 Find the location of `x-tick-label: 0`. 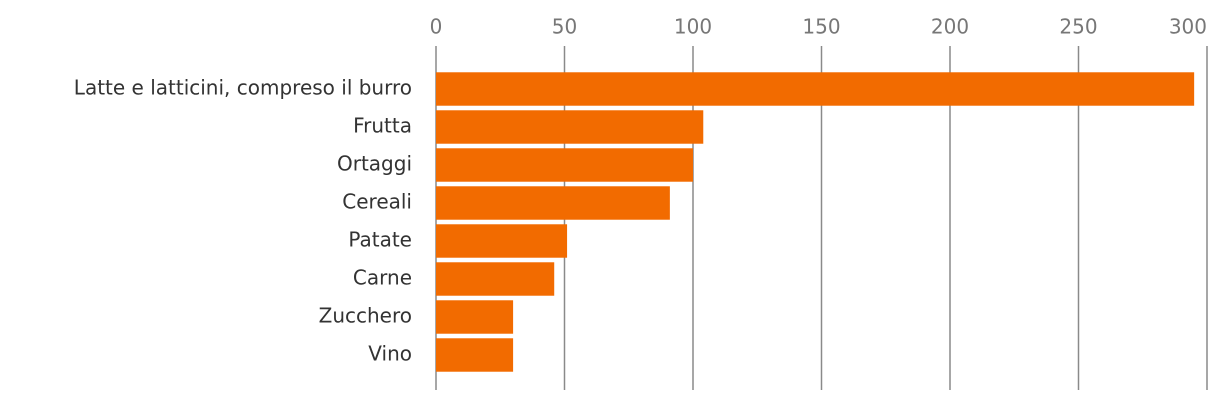

x-tick-label: 0 is located at coordinates (436, 27).